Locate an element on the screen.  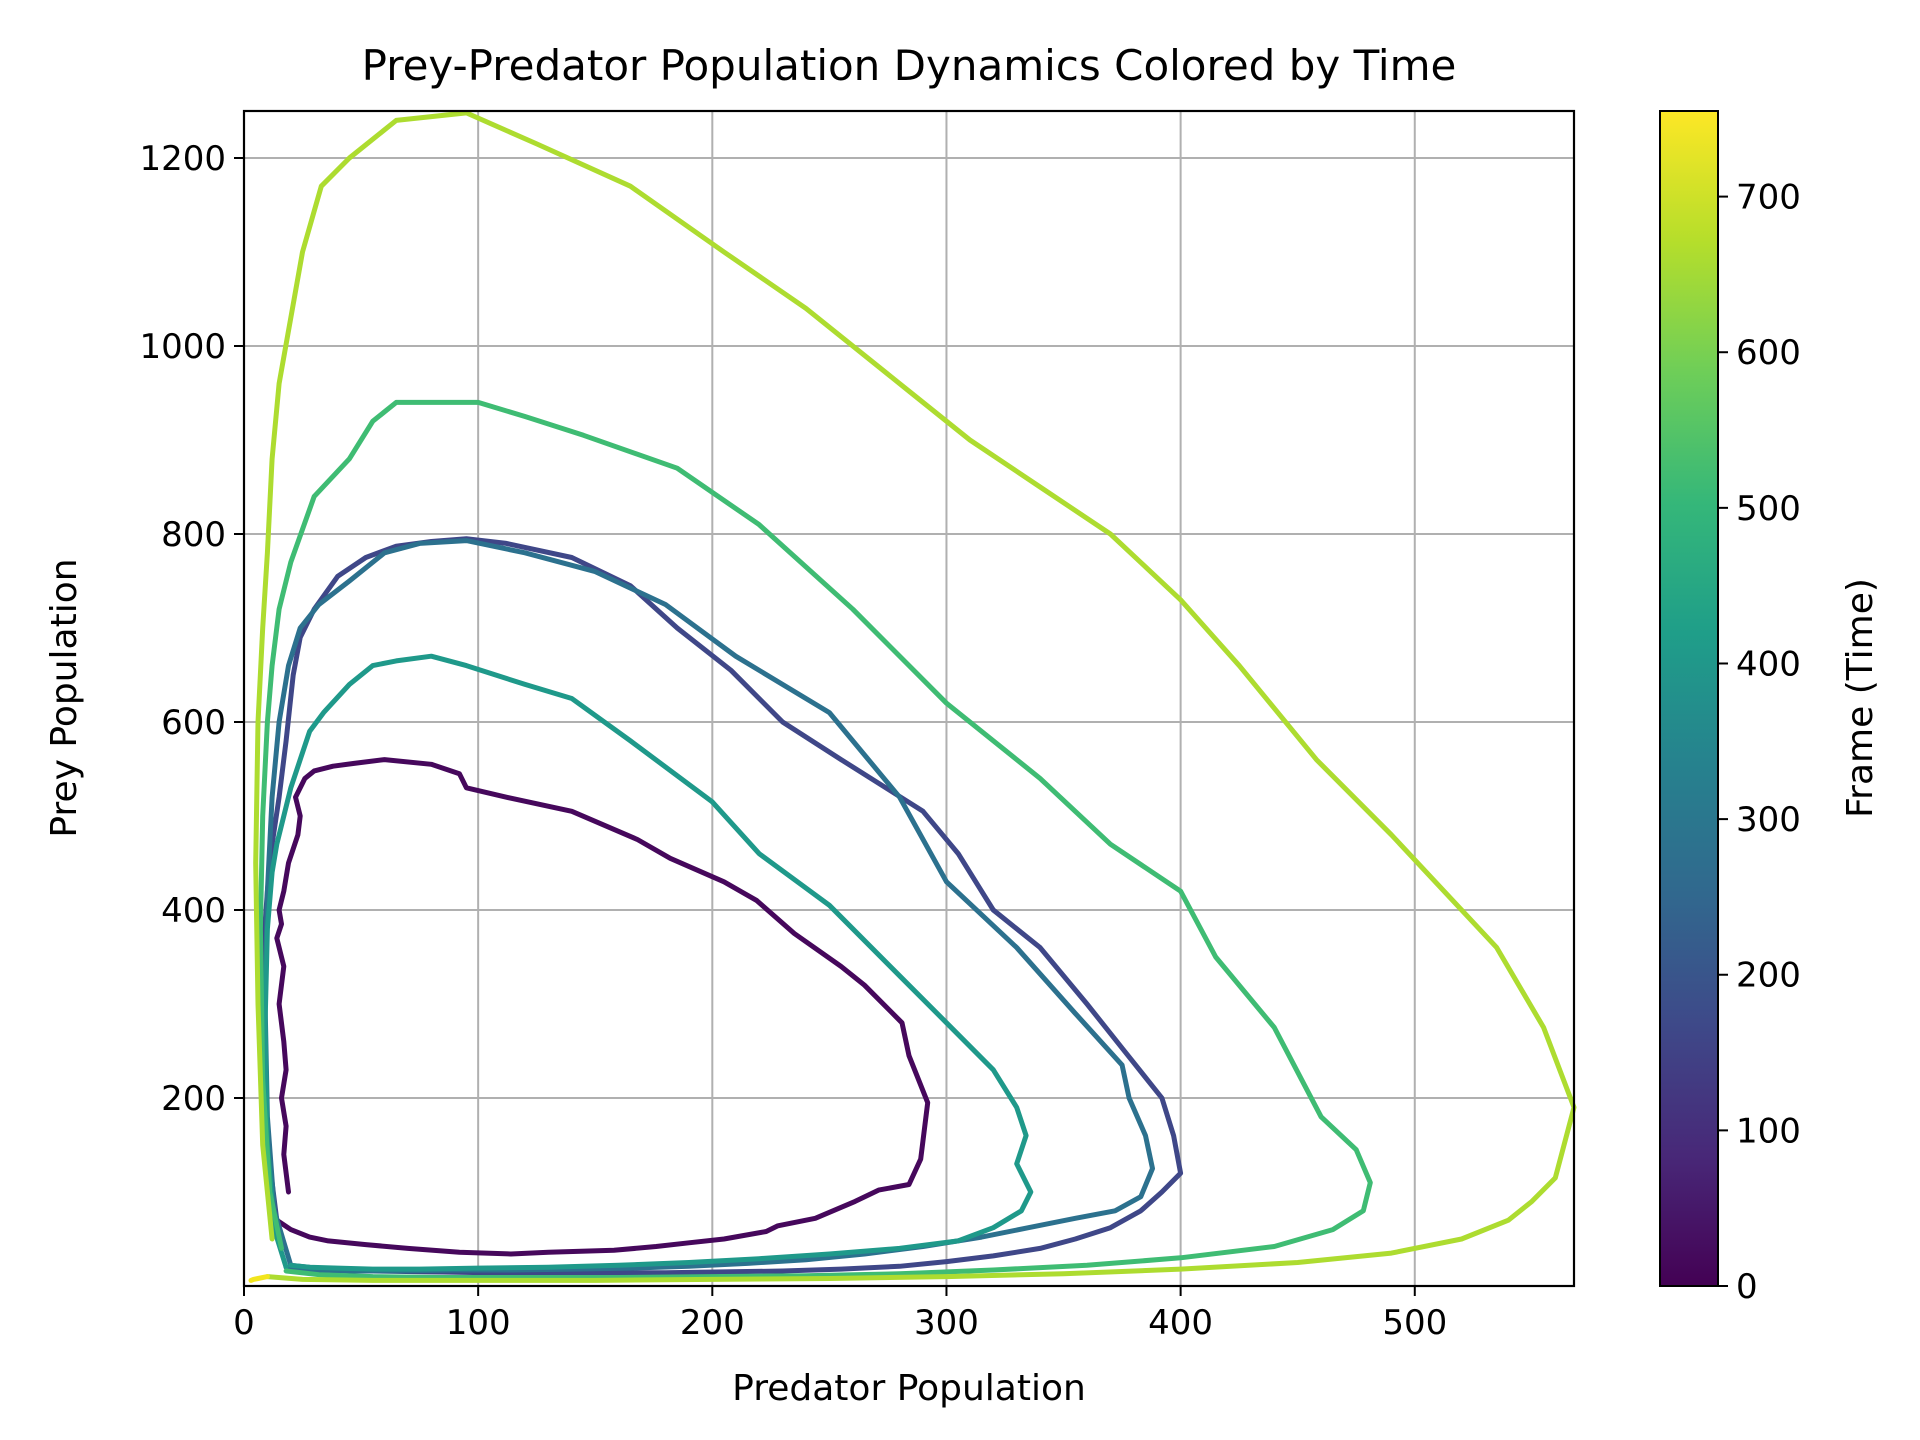
colorbar is located at coordinates (1689, 698).